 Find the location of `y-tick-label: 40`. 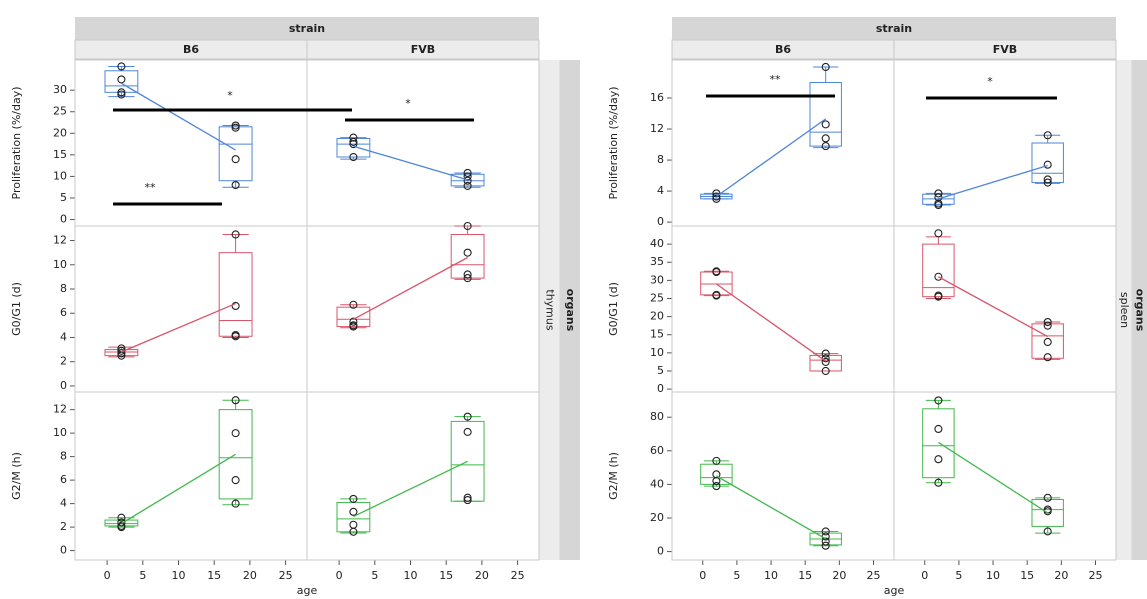

y-tick-label: 40 is located at coordinates (657, 243).